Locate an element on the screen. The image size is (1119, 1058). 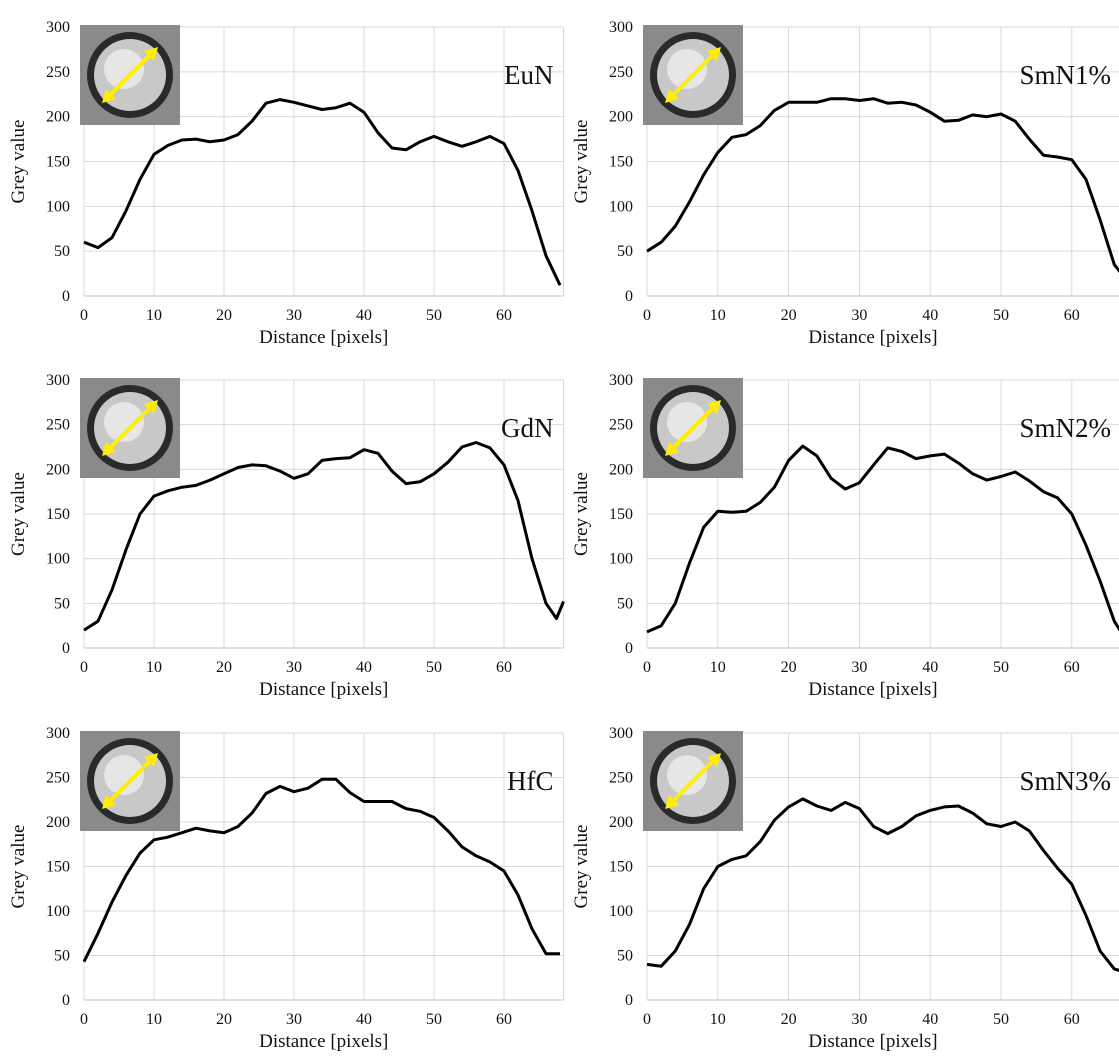
sample-label: EuN is located at coordinates (529, 75).